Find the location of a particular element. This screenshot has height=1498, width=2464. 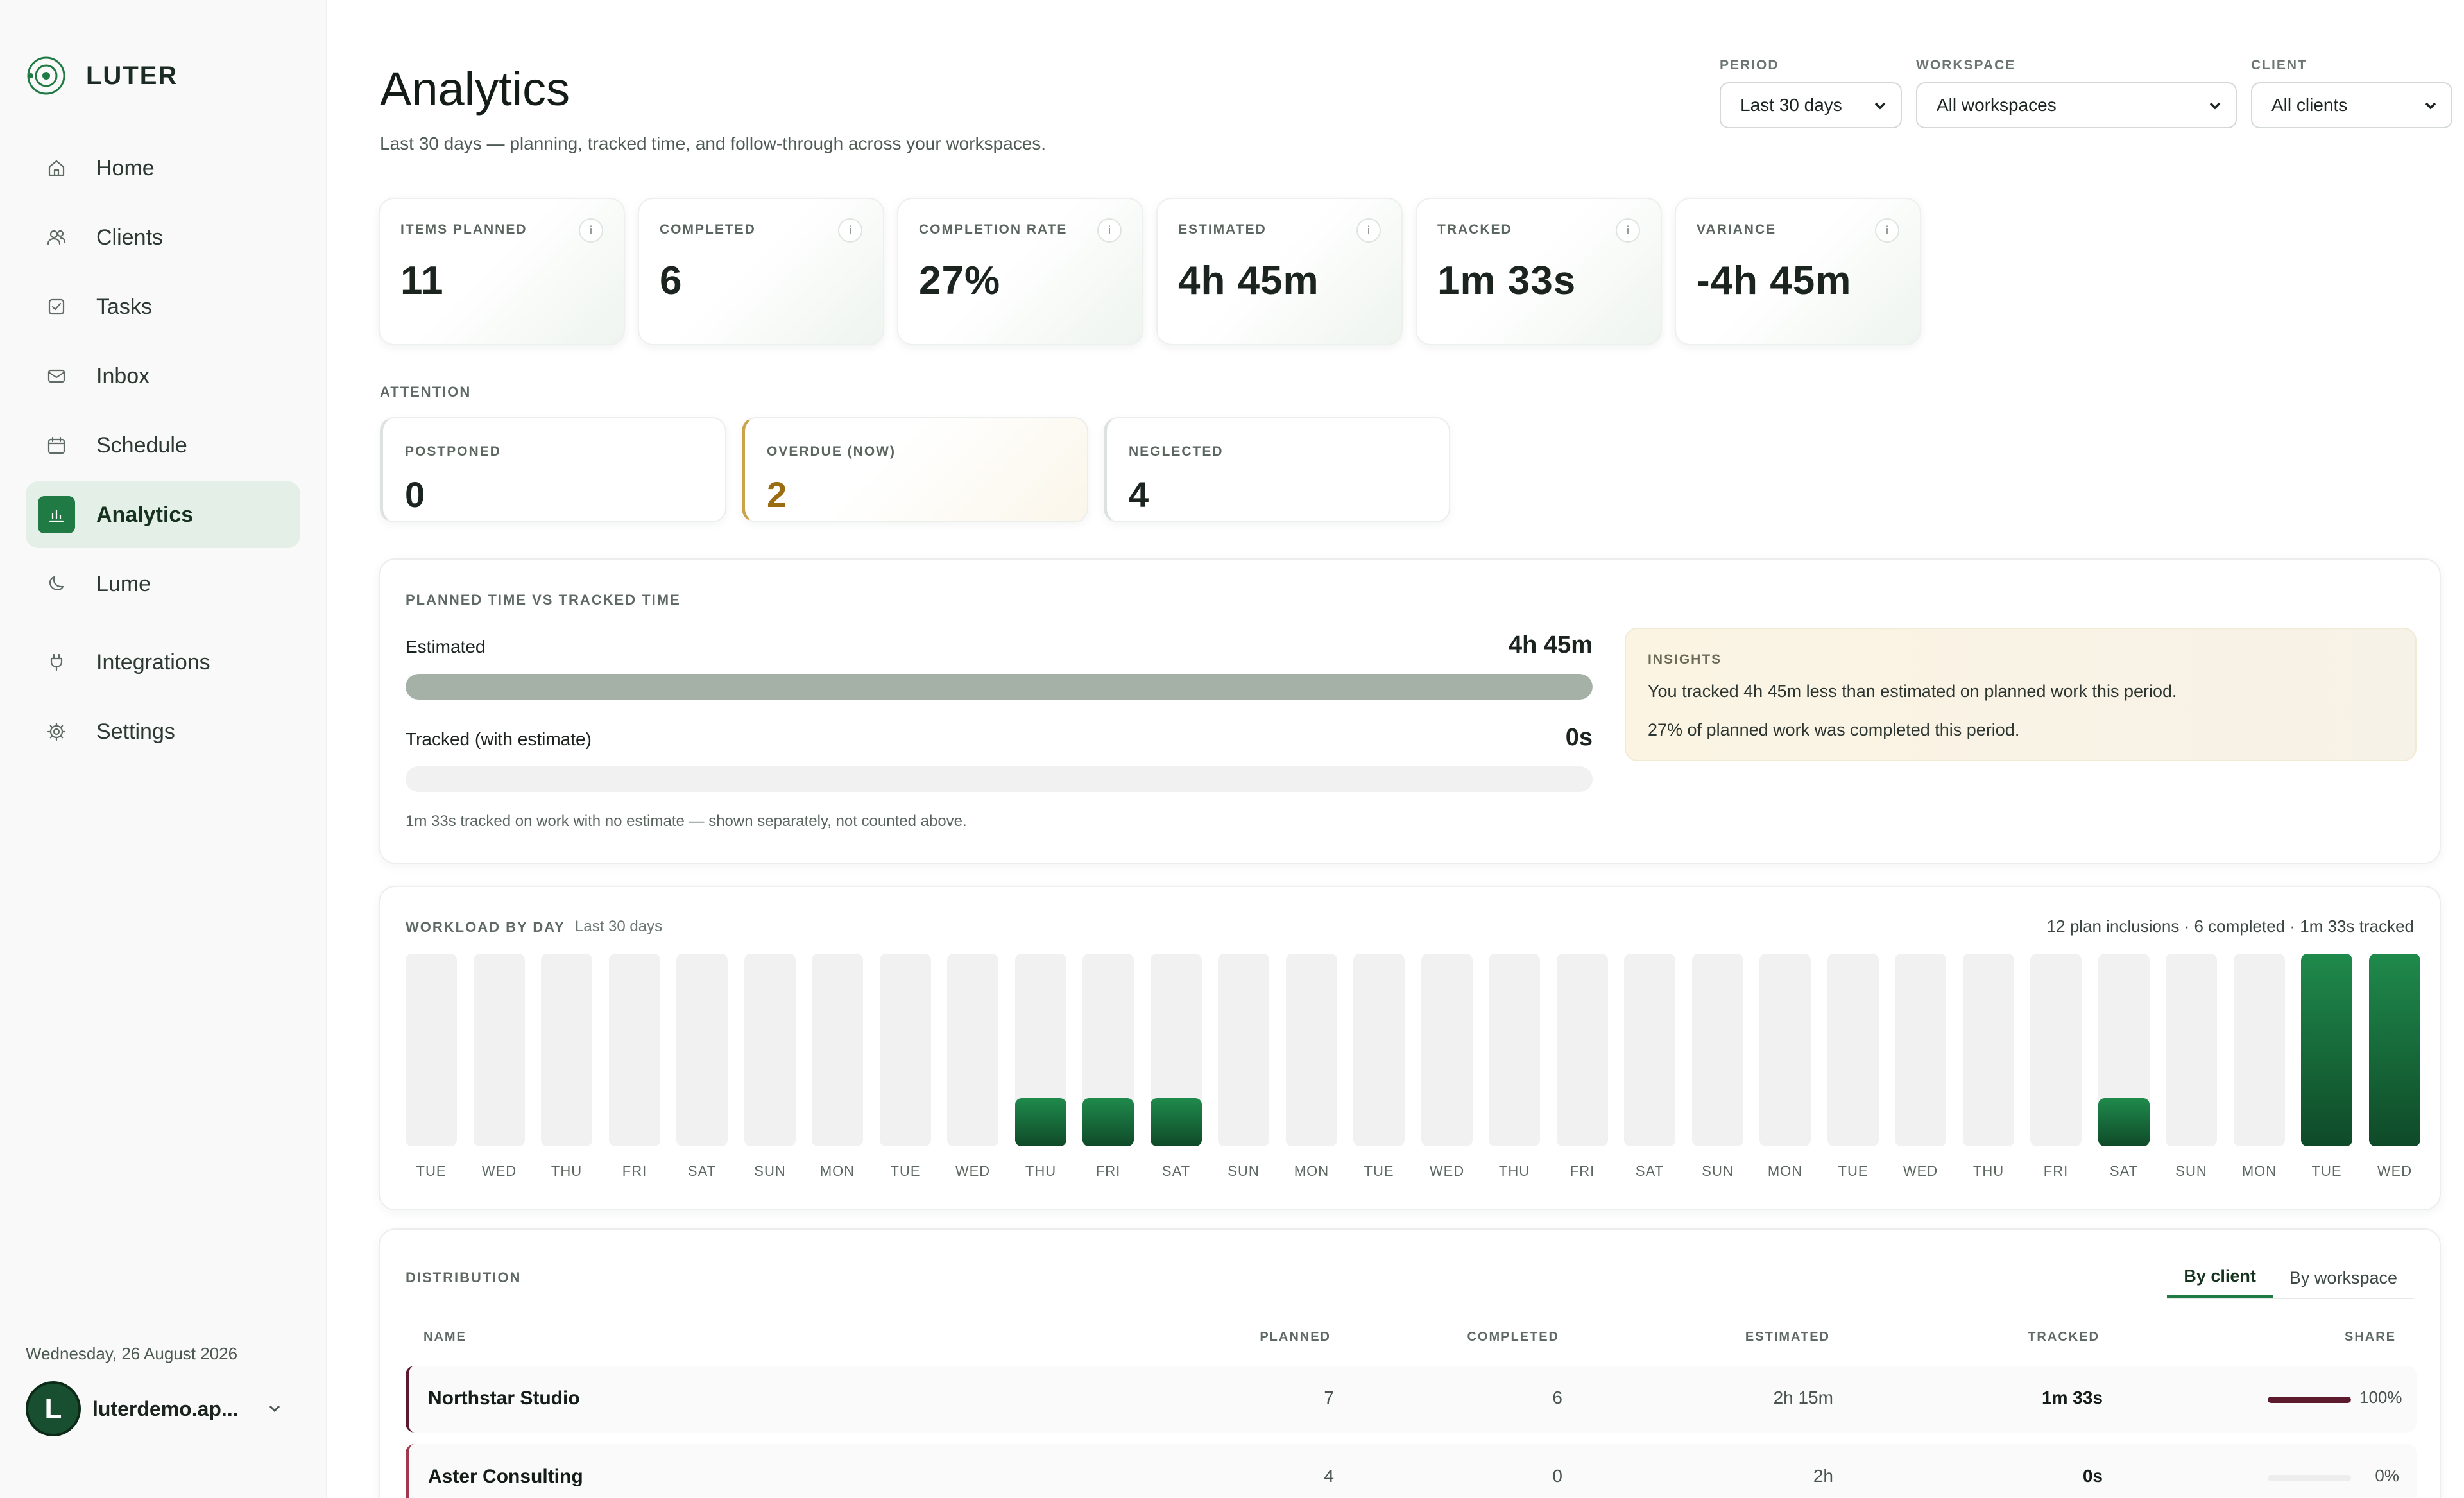

row-share: 100% is located at coordinates (2380, 1397).